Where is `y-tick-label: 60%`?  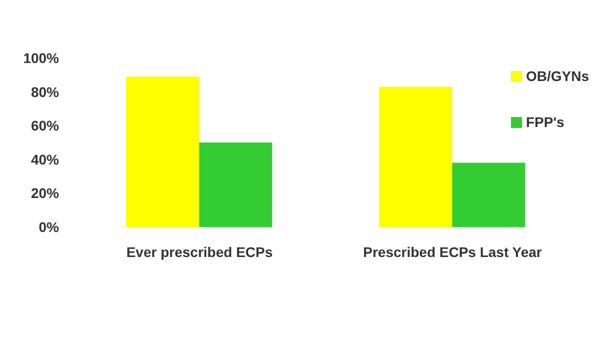
y-tick-label: 60% is located at coordinates (45, 126).